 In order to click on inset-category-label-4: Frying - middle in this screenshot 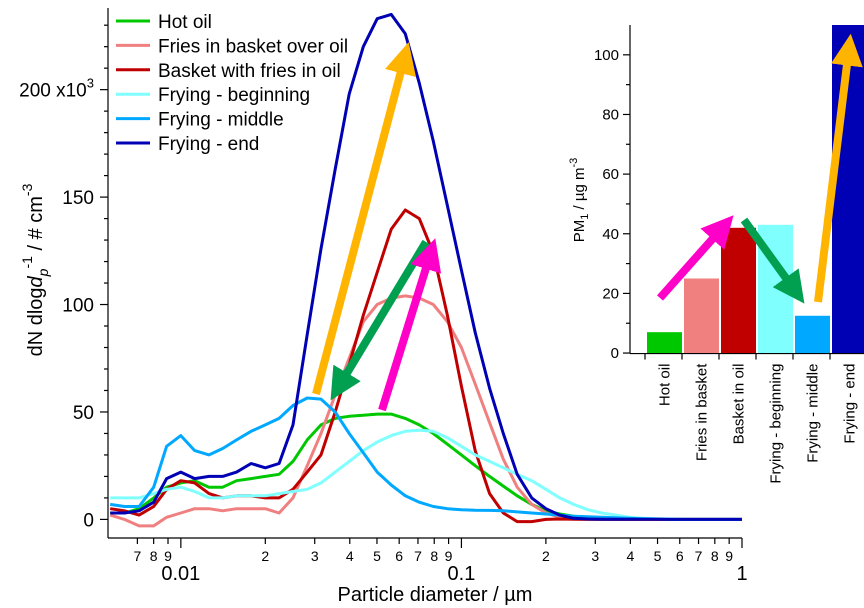, I will do `click(813, 413)`.